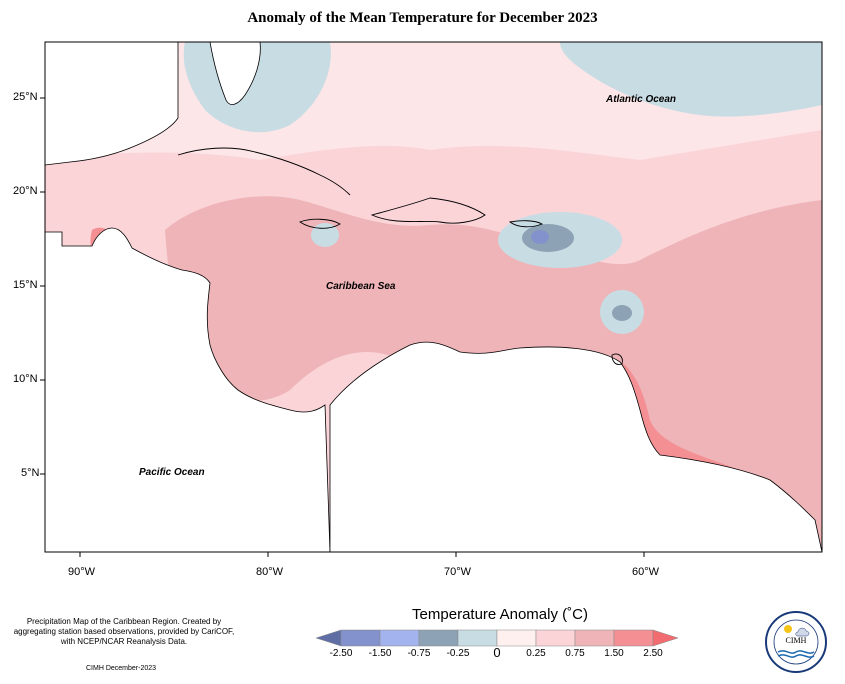 The height and width of the screenshot is (684, 845). What do you see at coordinates (622, 313) in the screenshot?
I see `anomaly-zone-cool-antilles-core` at bounding box center [622, 313].